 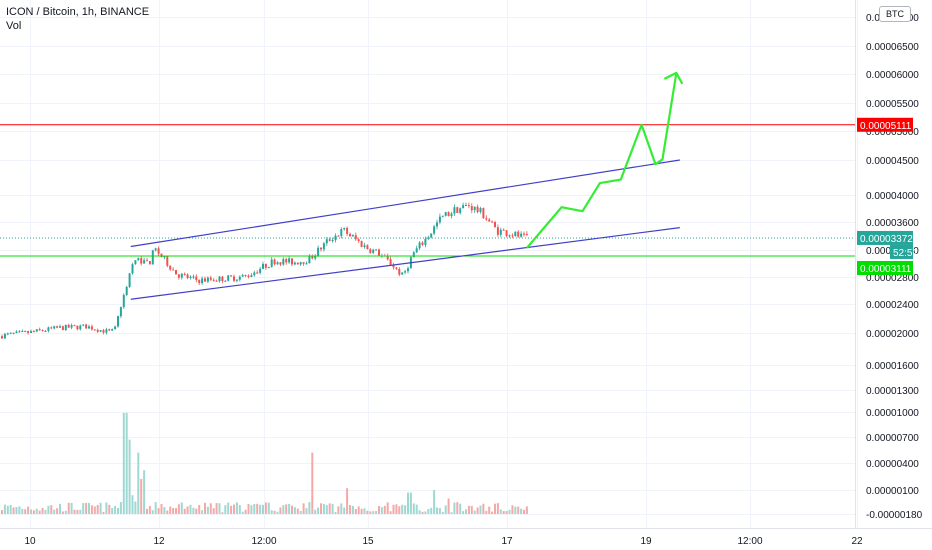 I want to click on price-tick-label: 0.00002800, so click(x=892, y=278).